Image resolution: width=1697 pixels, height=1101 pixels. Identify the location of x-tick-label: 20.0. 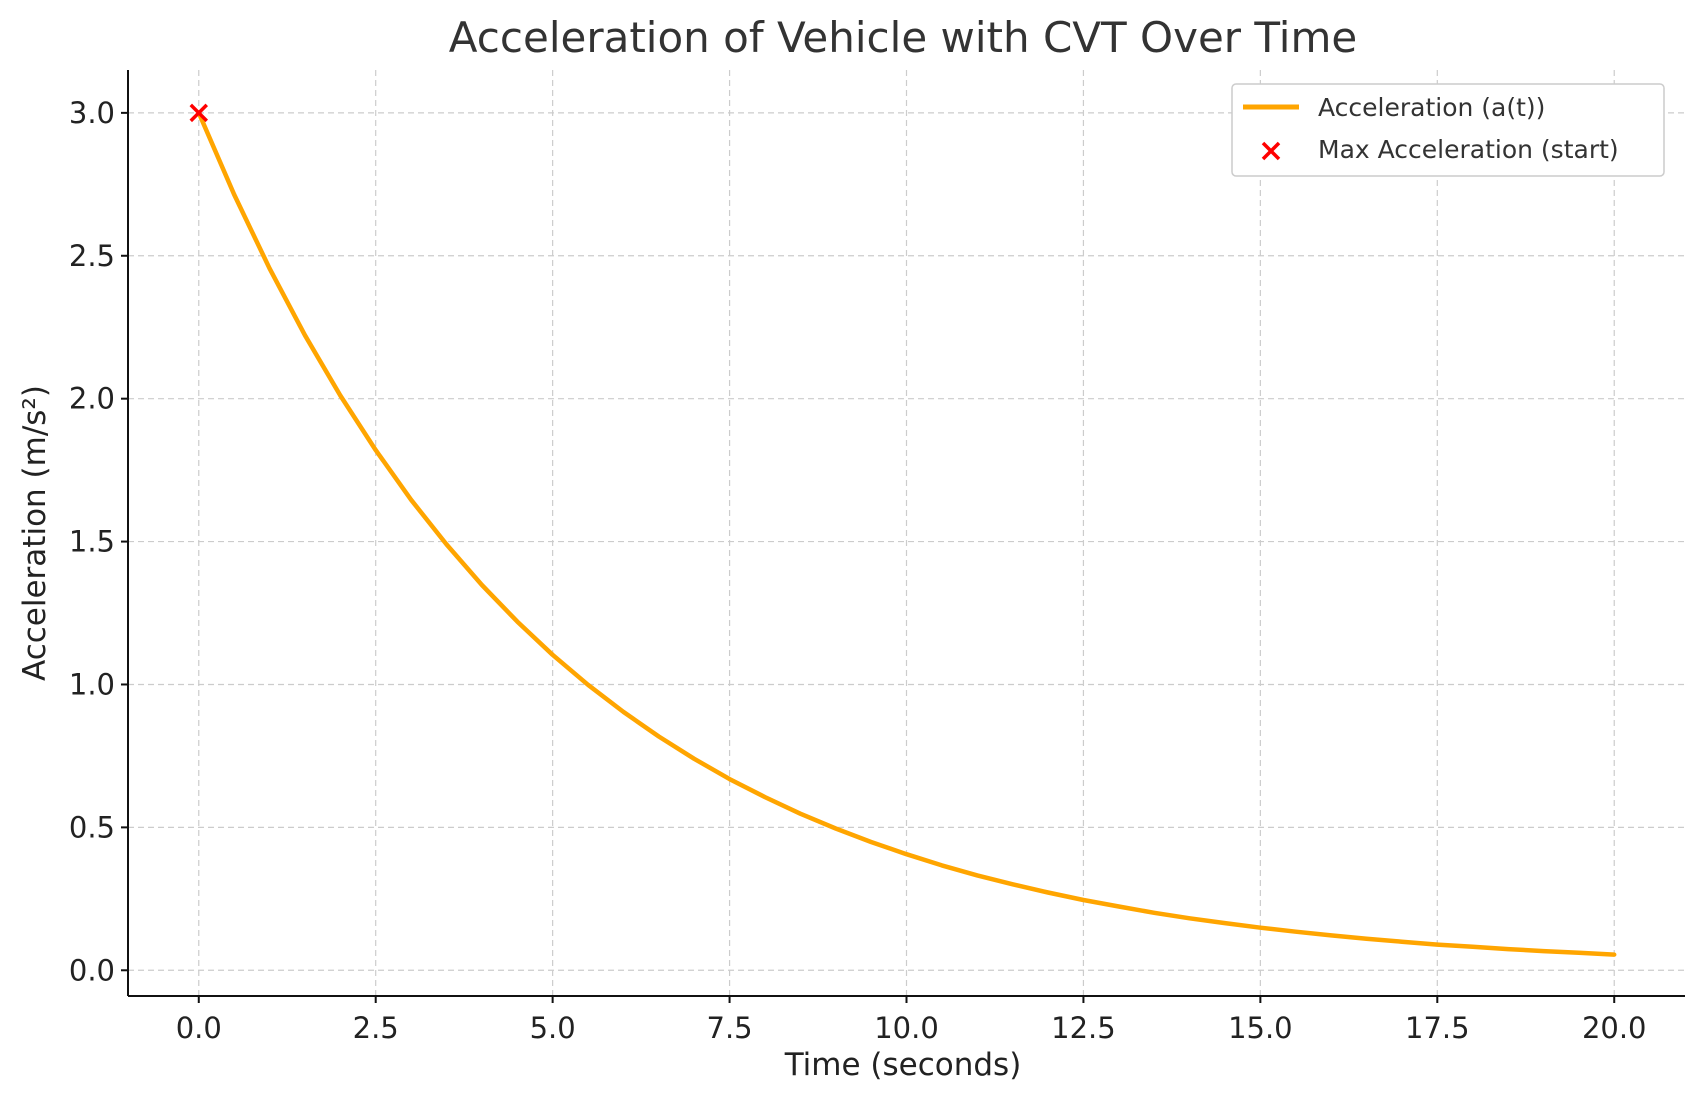
(1614, 1028).